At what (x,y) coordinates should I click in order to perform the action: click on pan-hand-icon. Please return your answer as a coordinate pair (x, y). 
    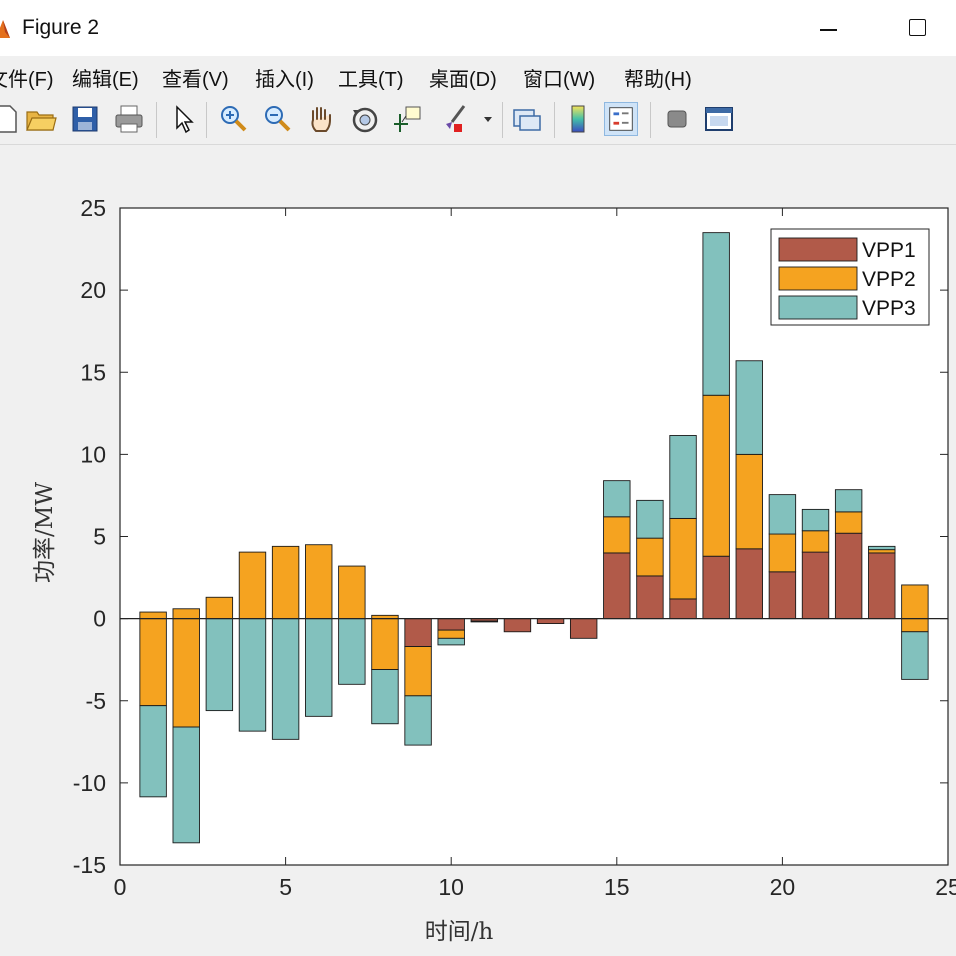
    Looking at the image, I should click on (321, 119).